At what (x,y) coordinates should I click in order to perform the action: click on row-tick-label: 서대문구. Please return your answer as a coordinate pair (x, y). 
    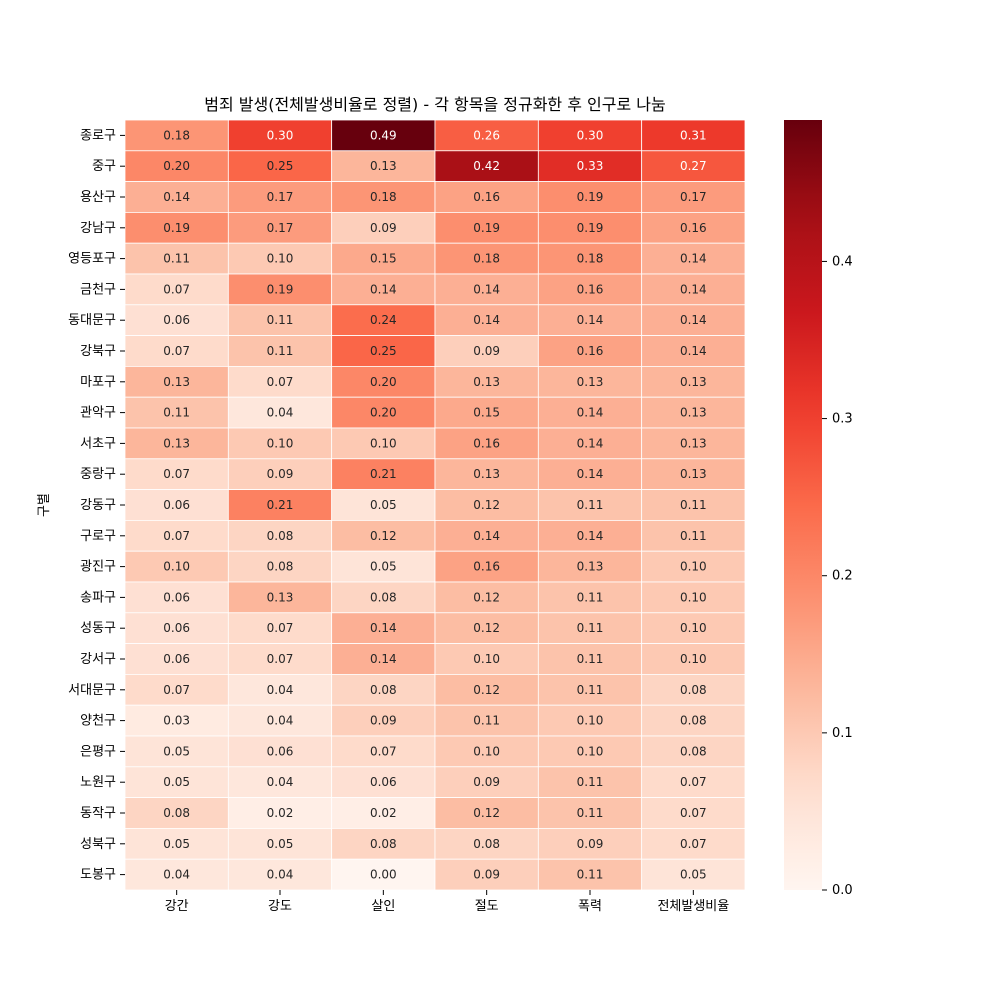
    Looking at the image, I should click on (92, 690).